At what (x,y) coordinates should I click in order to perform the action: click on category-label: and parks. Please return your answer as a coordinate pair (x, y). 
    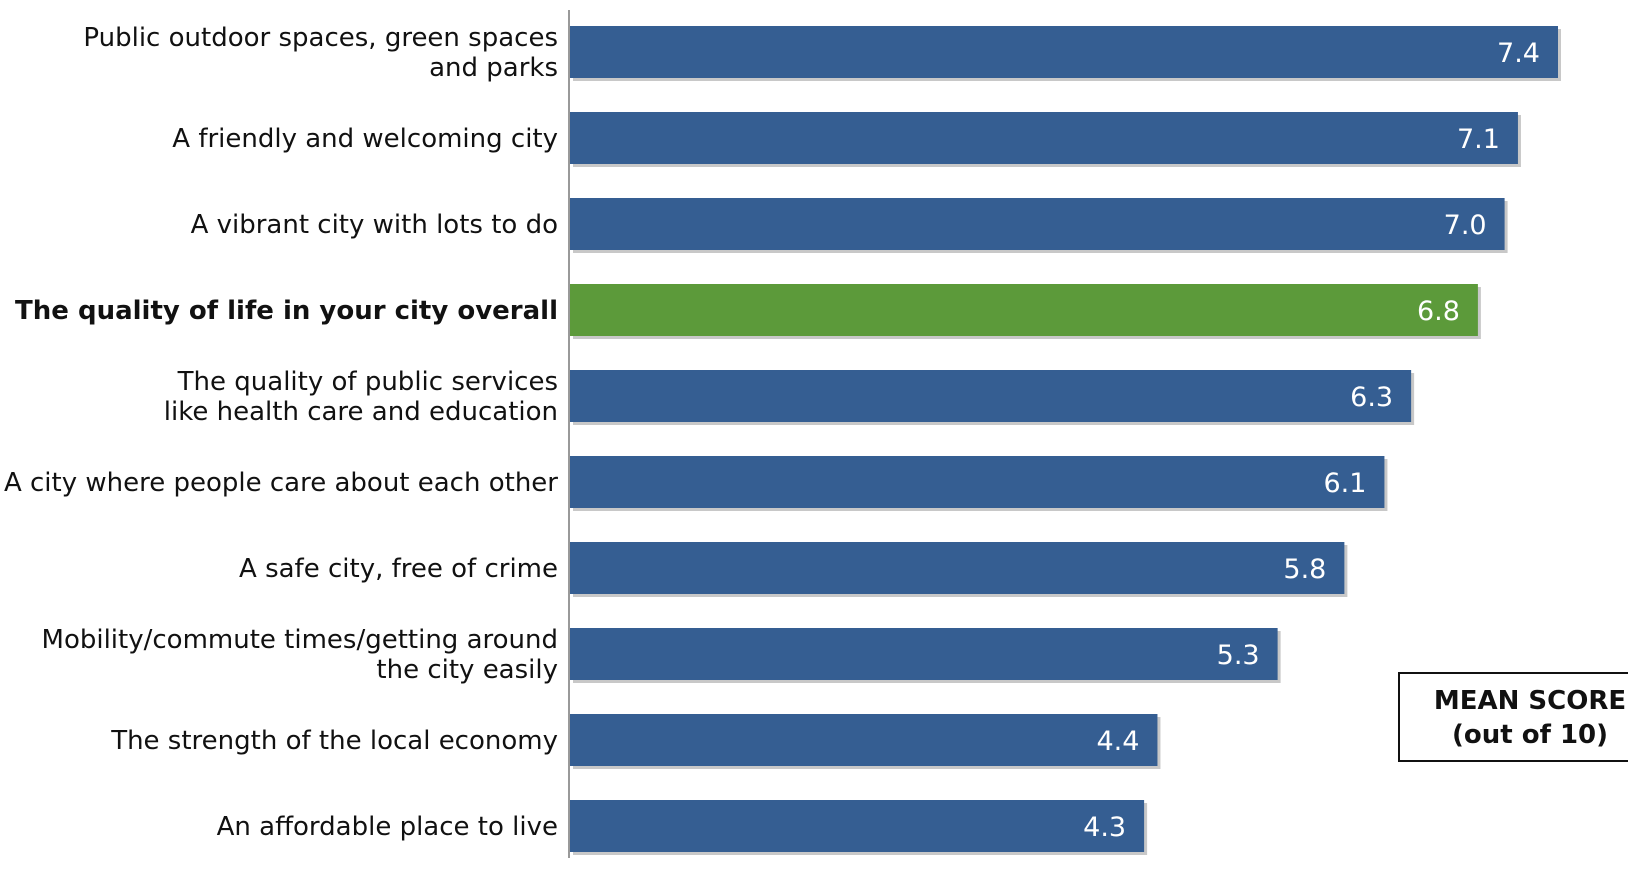
    Looking at the image, I should click on (493, 68).